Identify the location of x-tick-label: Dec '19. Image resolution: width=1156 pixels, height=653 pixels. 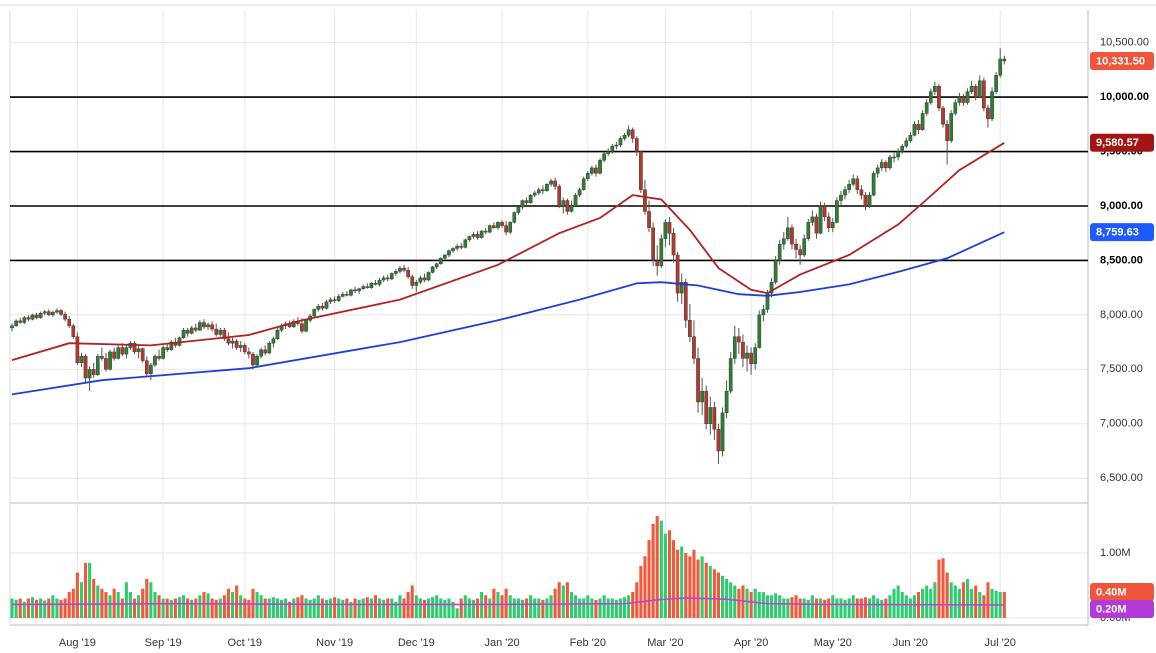
(416, 643).